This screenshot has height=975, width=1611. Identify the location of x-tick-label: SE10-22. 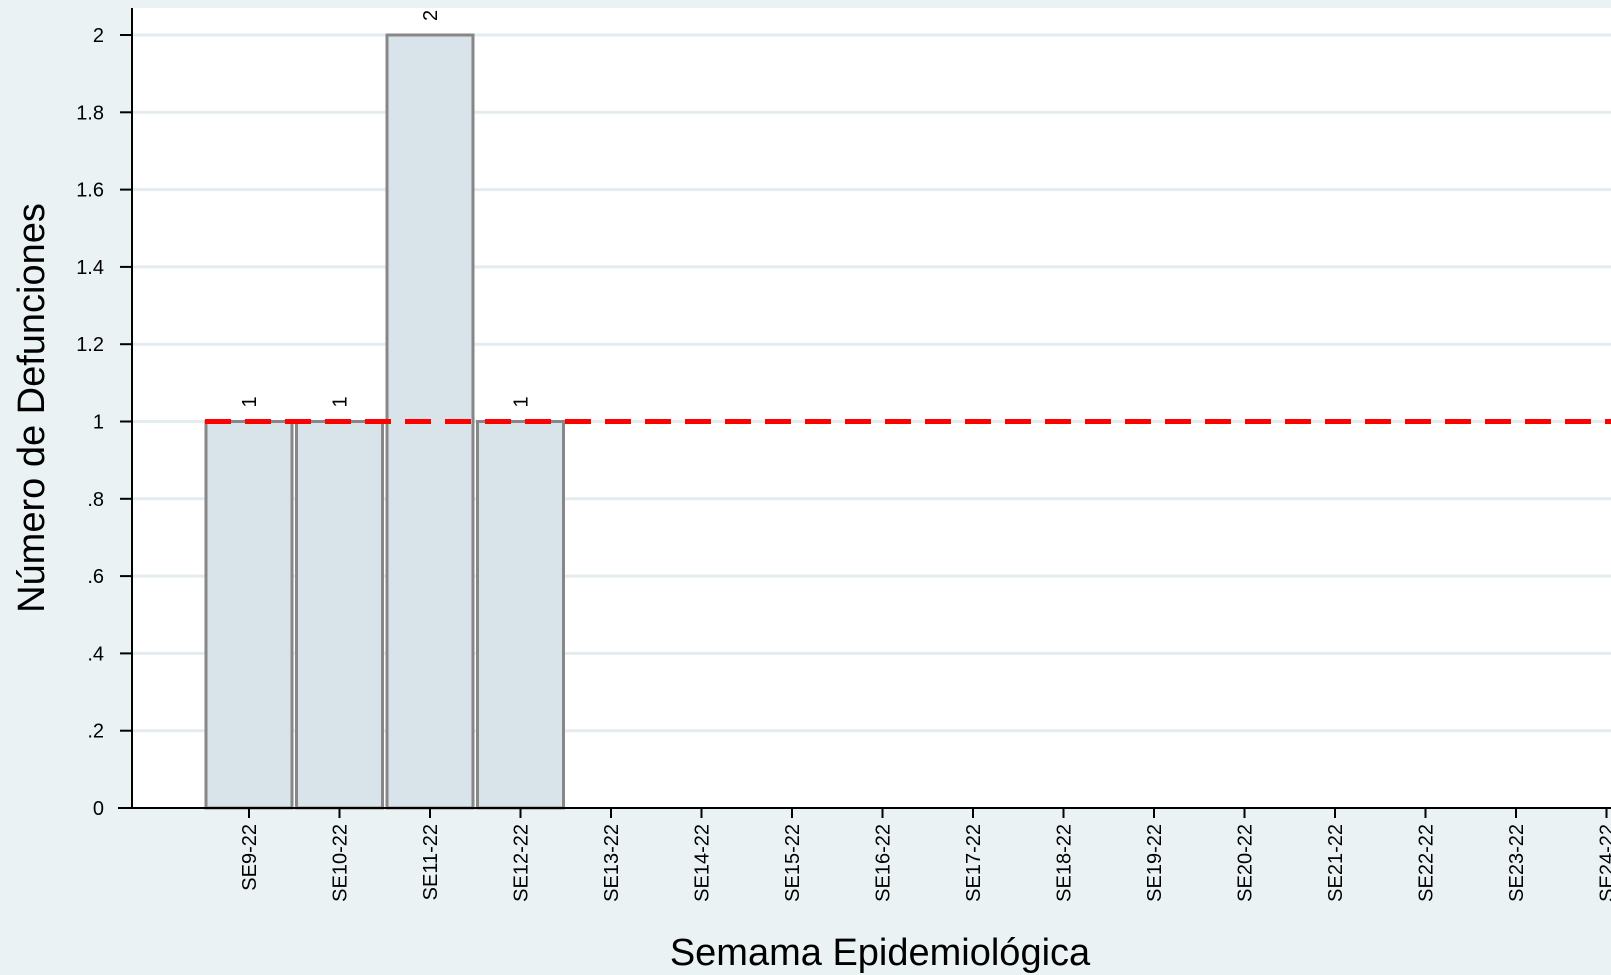
(341, 863).